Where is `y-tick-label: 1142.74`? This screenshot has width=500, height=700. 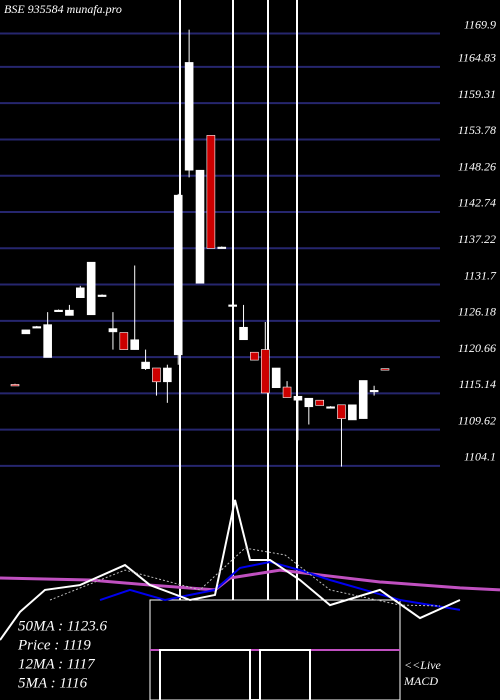
y-tick-label: 1142.74 is located at coordinates (477, 203).